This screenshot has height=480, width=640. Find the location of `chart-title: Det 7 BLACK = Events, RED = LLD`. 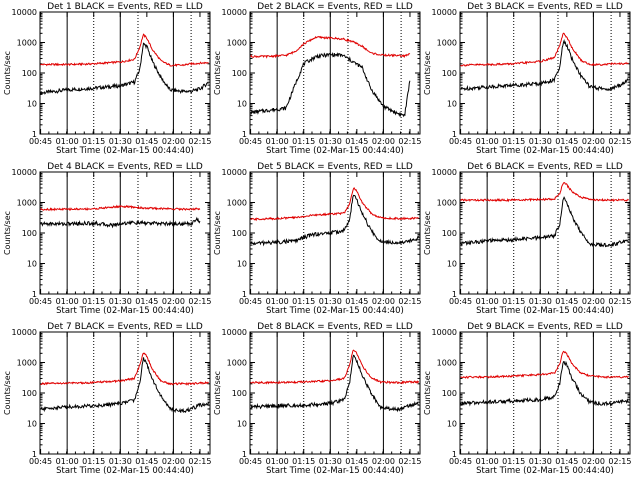

chart-title: Det 7 BLACK = Events, RED = LLD is located at coordinates (125, 327).